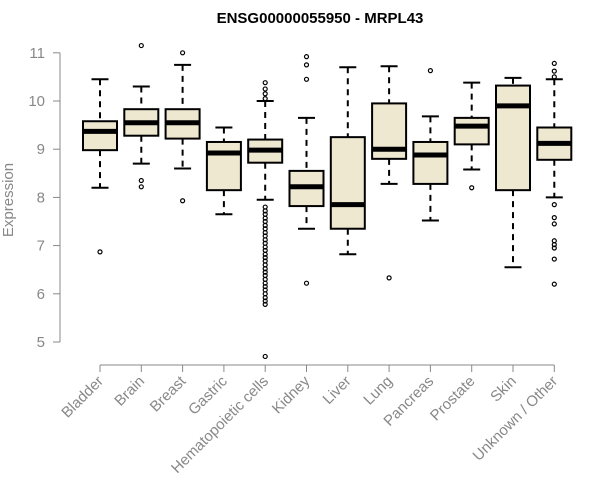 The width and height of the screenshot is (600, 500). I want to click on y-tick-label: 5, so click(41, 342).